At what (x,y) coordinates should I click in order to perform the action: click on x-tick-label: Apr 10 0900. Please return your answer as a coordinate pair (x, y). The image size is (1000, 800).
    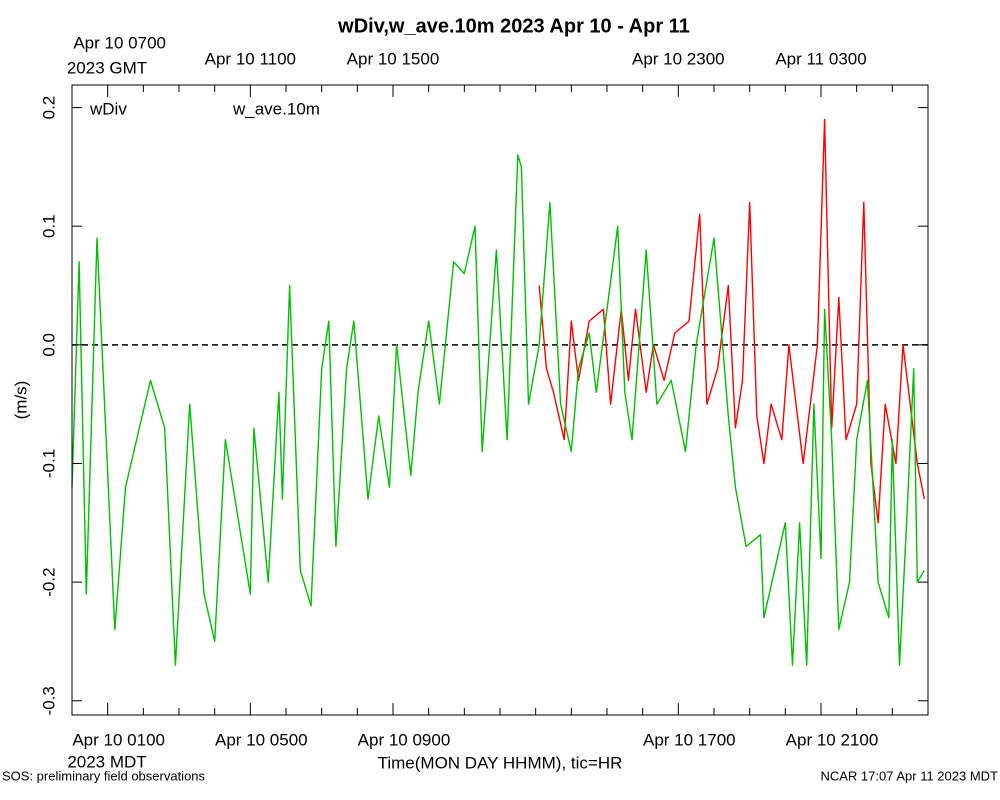
    Looking at the image, I should click on (404, 739).